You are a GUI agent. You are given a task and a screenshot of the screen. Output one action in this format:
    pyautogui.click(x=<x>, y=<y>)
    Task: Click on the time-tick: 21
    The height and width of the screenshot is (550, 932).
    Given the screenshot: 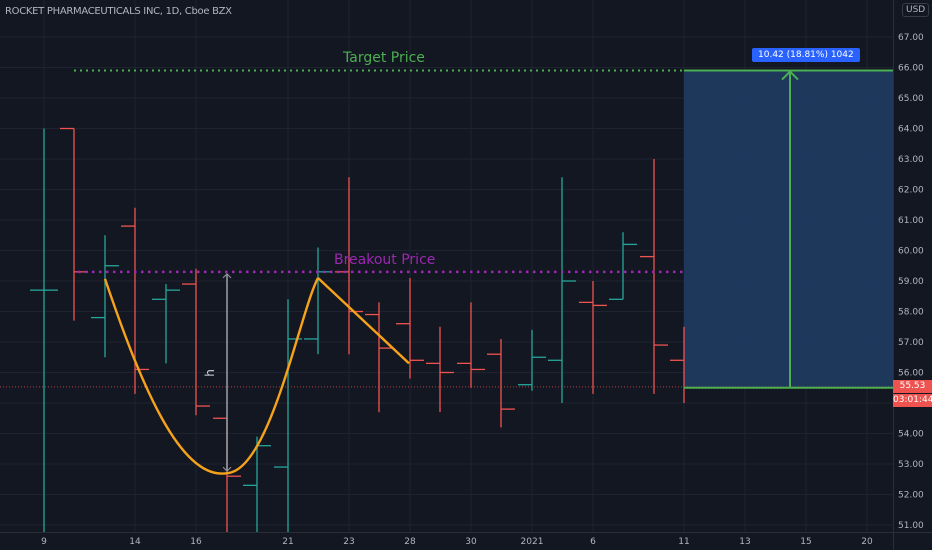 What is the action you would take?
    pyautogui.click(x=287, y=542)
    